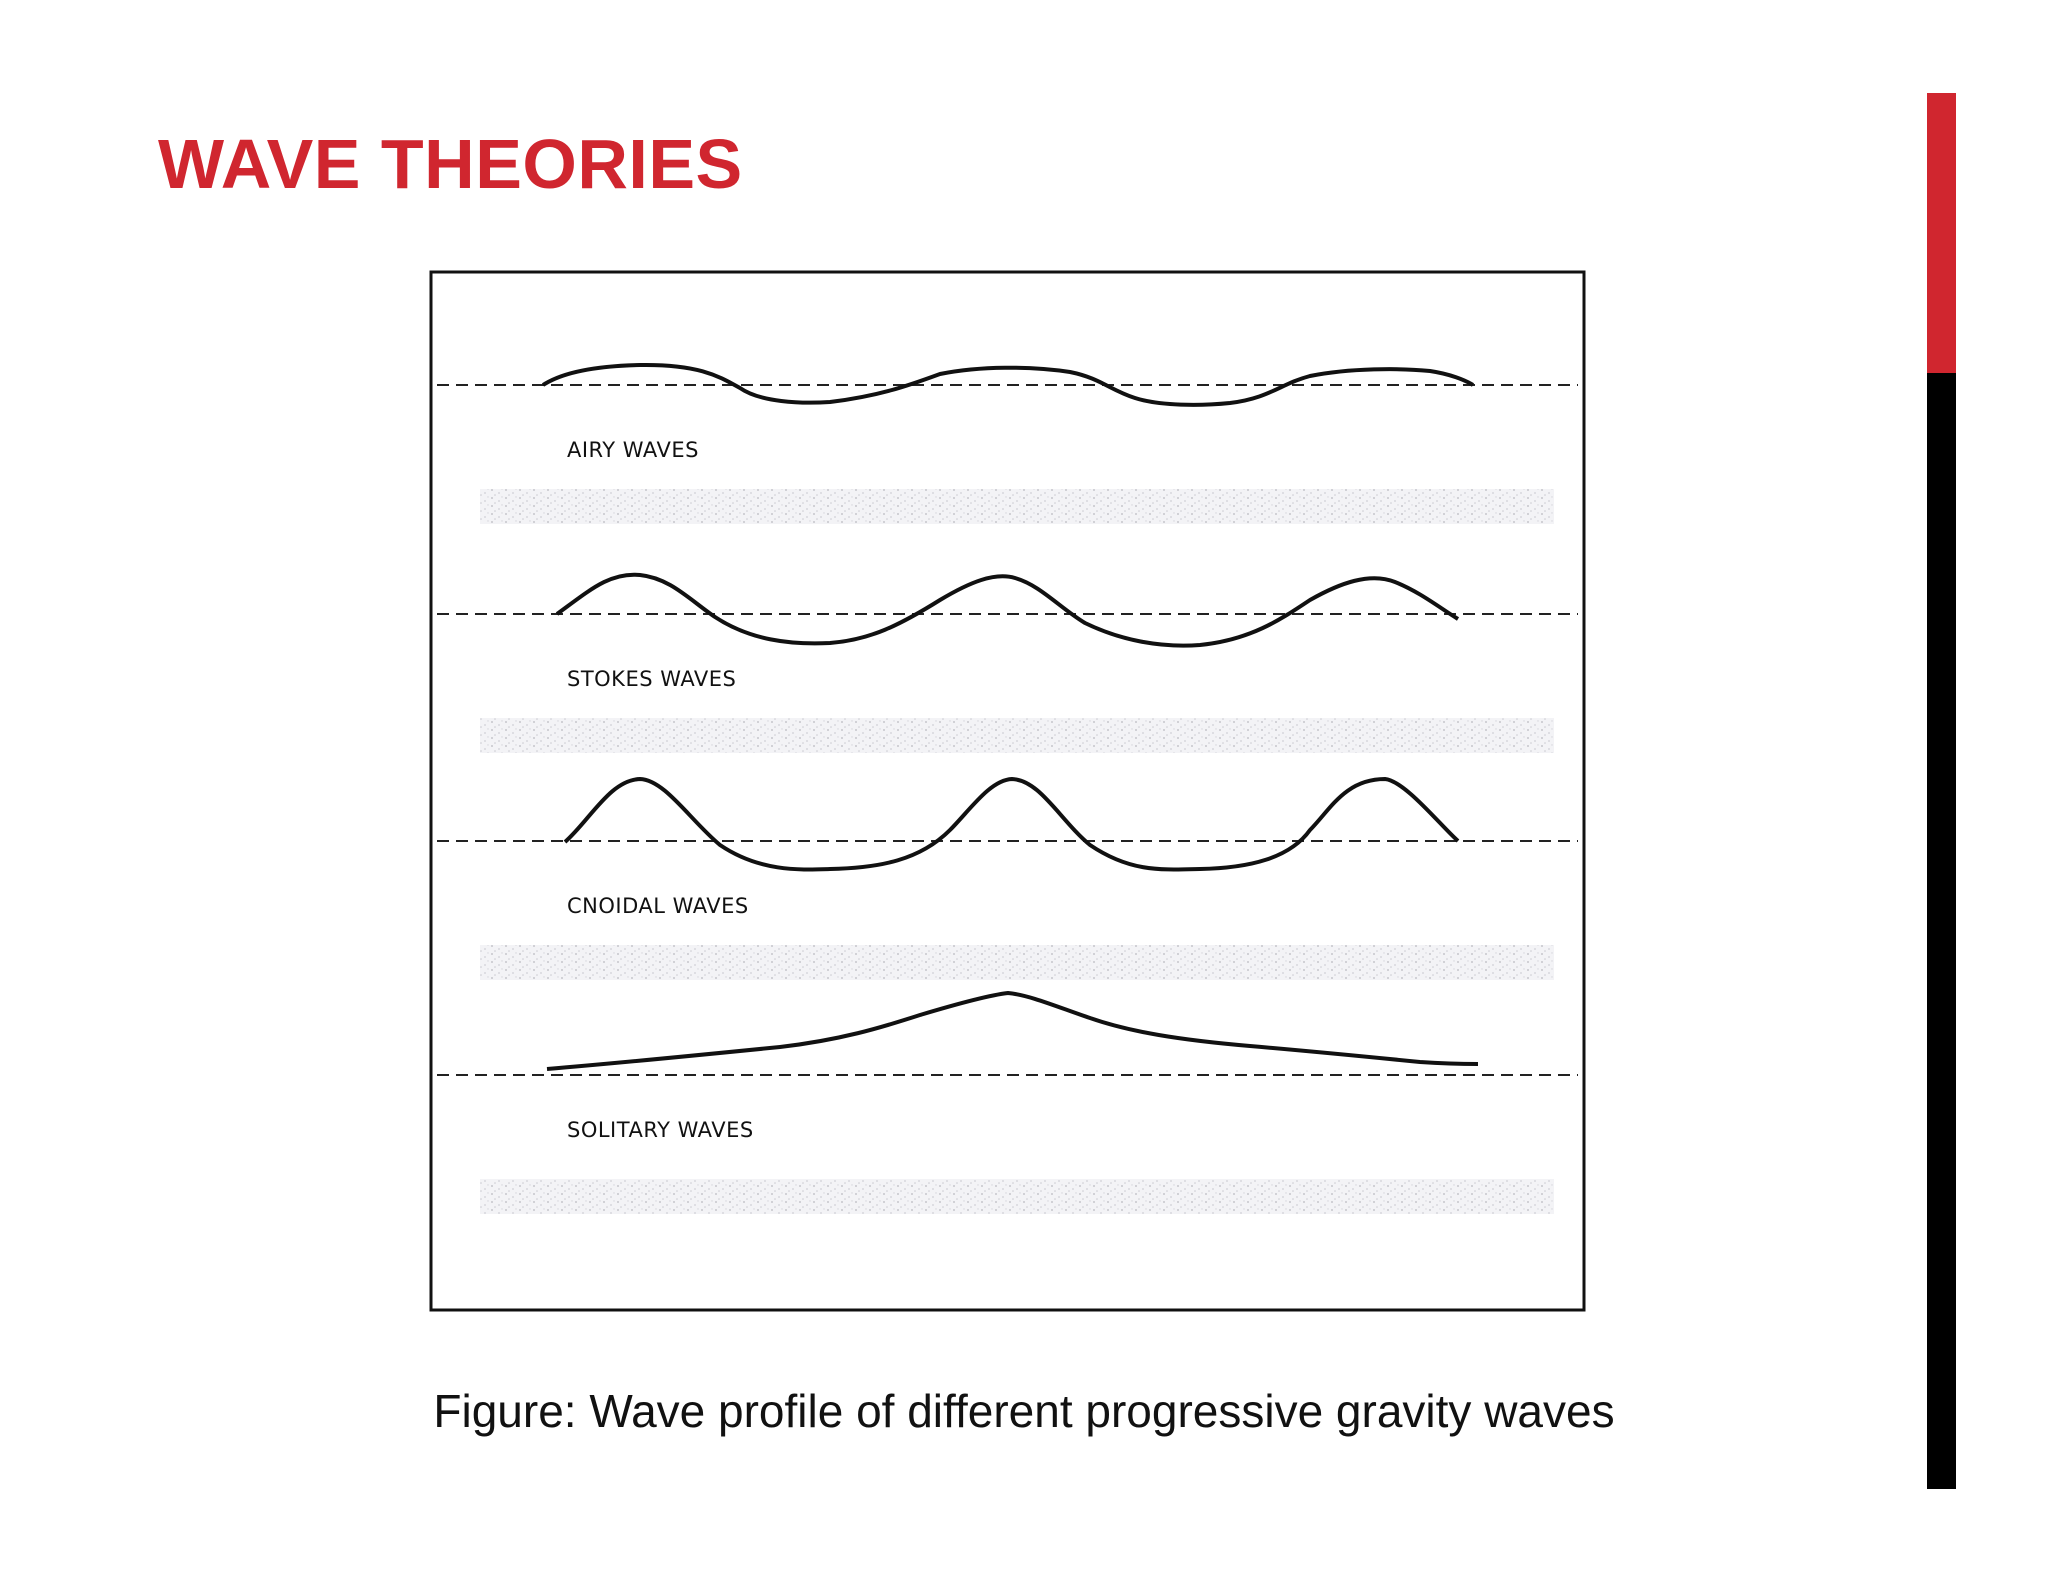 This screenshot has width=2048, height=1582. What do you see at coordinates (1017, 735) in the screenshot?
I see `seabed-stokes` at bounding box center [1017, 735].